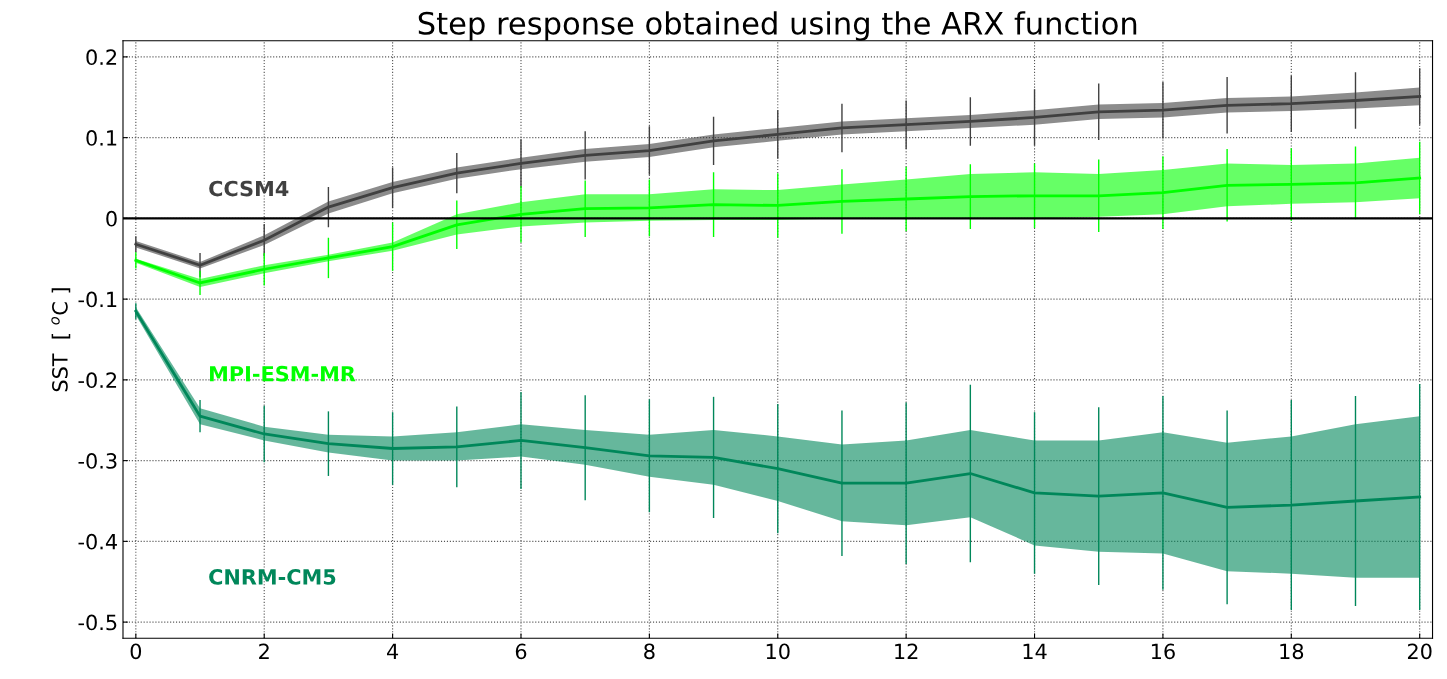 The image size is (1447, 679). Describe the element at coordinates (97, 622) in the screenshot. I see `y-tick-label: -0.5` at that location.